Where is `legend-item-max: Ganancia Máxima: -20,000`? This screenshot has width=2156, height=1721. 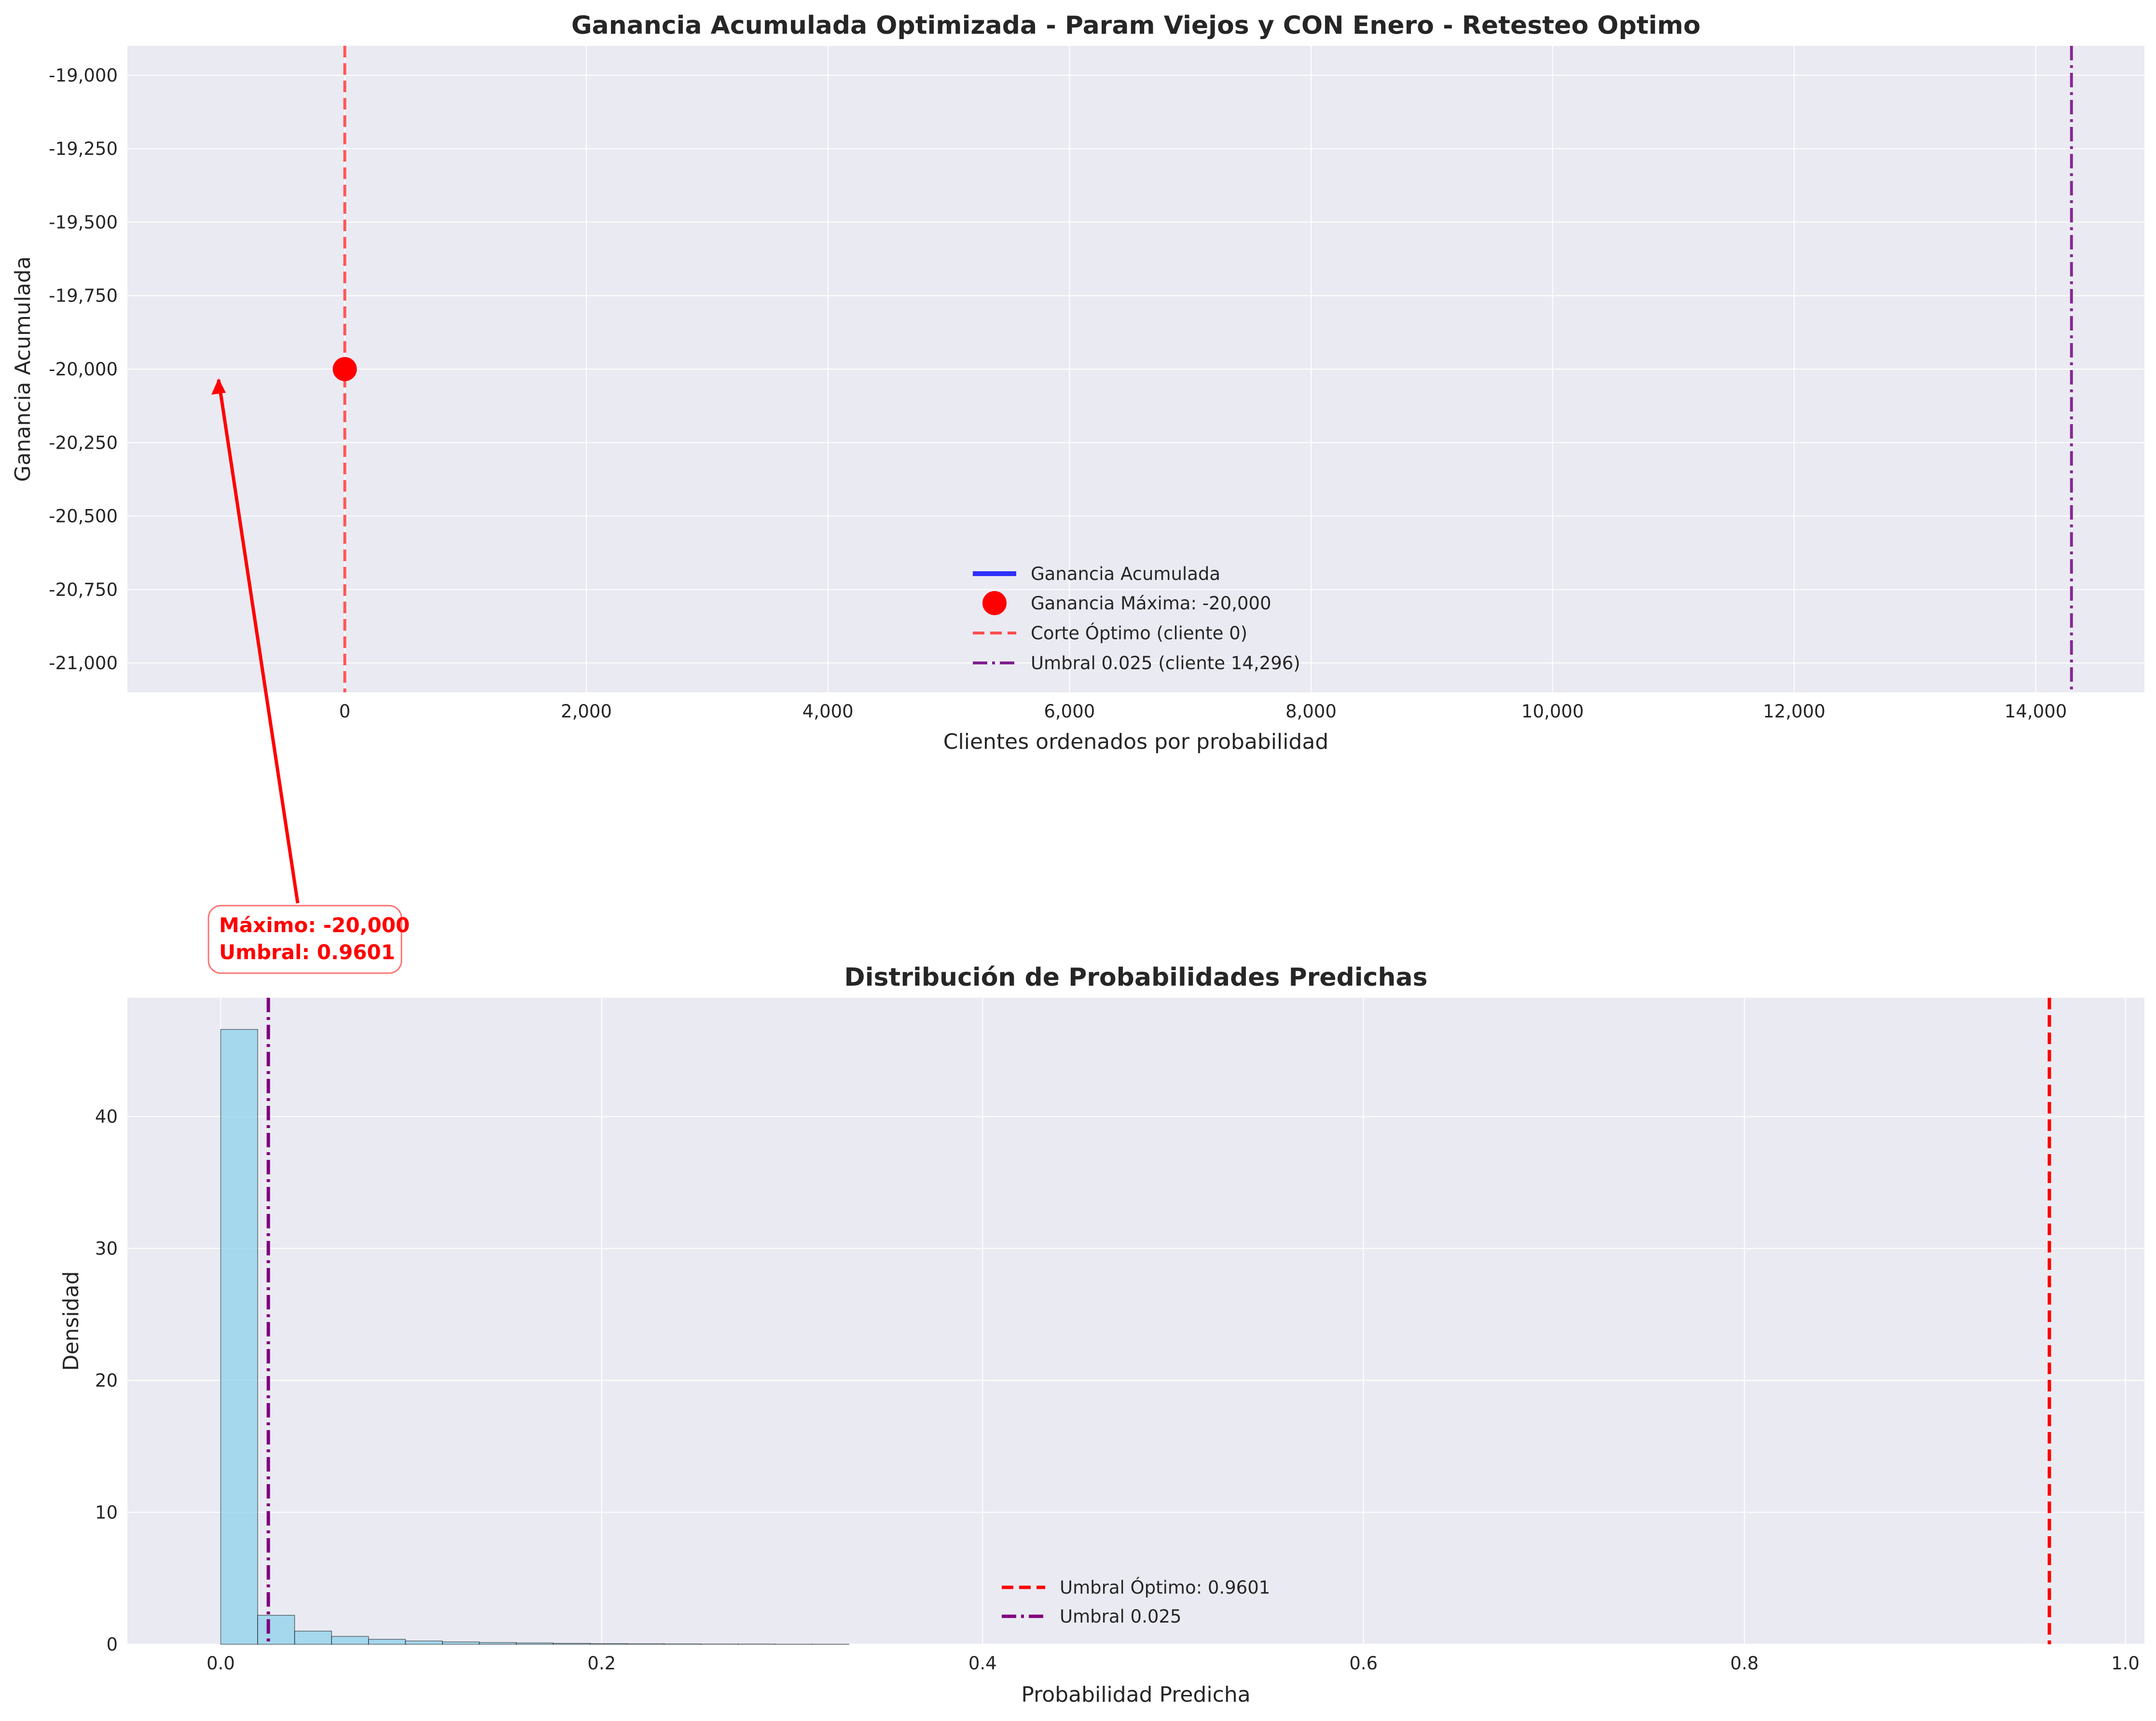 legend-item-max: Ganancia Máxima: -20,000 is located at coordinates (1151, 603).